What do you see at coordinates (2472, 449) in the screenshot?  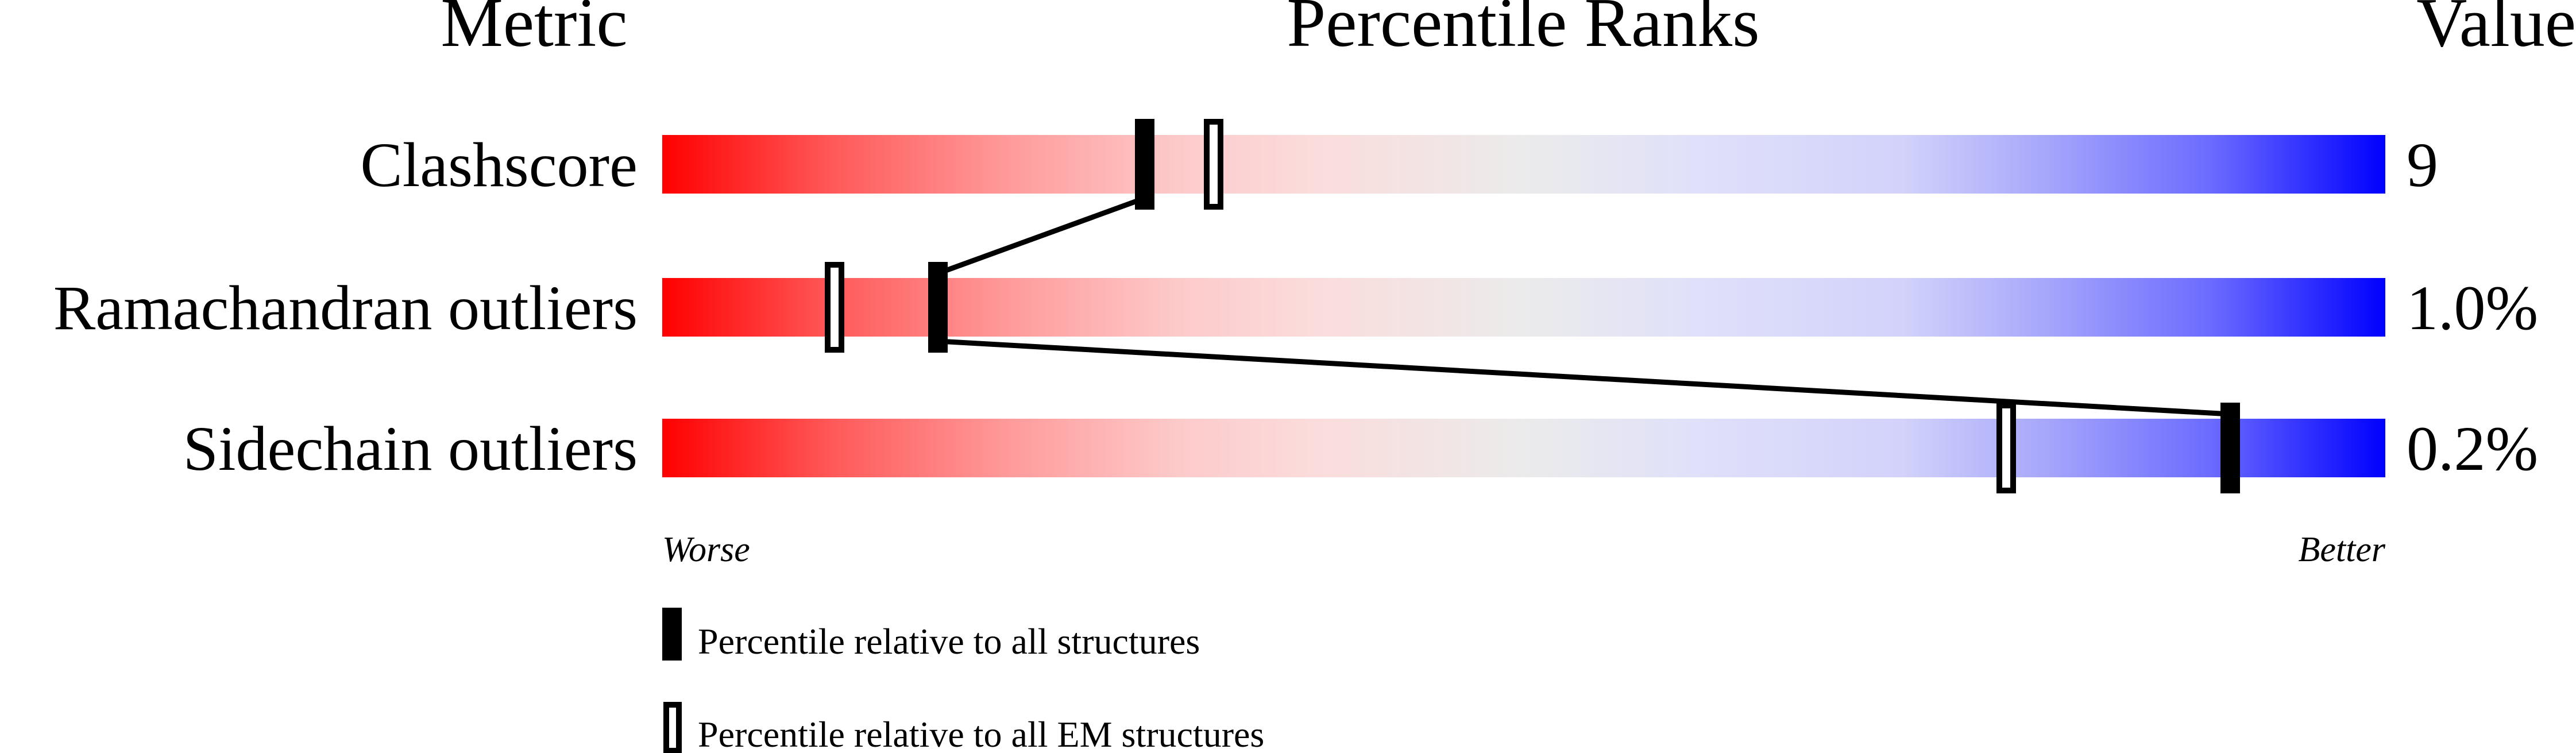 I see `metric-value: 0.2%` at bounding box center [2472, 449].